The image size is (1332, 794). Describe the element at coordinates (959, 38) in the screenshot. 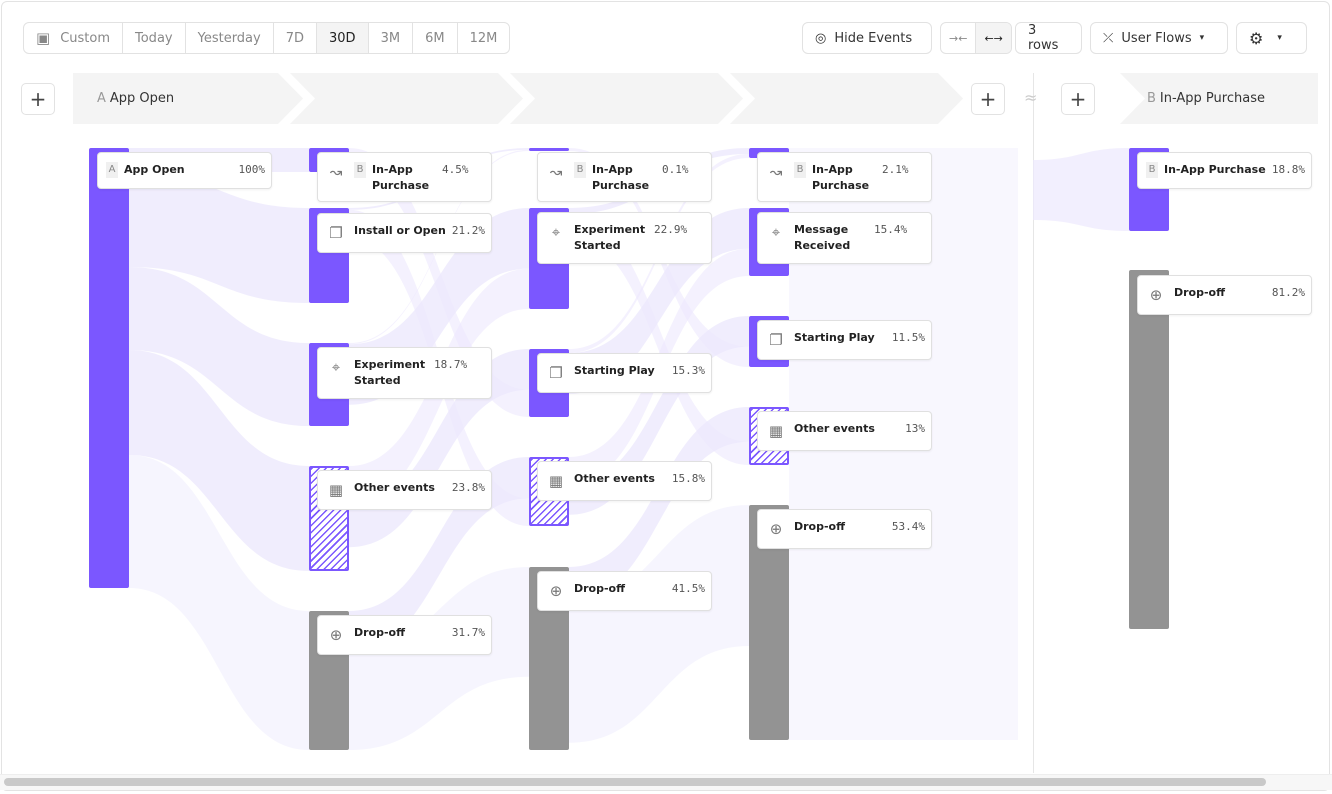

I see `collapse-icon: →←` at that location.